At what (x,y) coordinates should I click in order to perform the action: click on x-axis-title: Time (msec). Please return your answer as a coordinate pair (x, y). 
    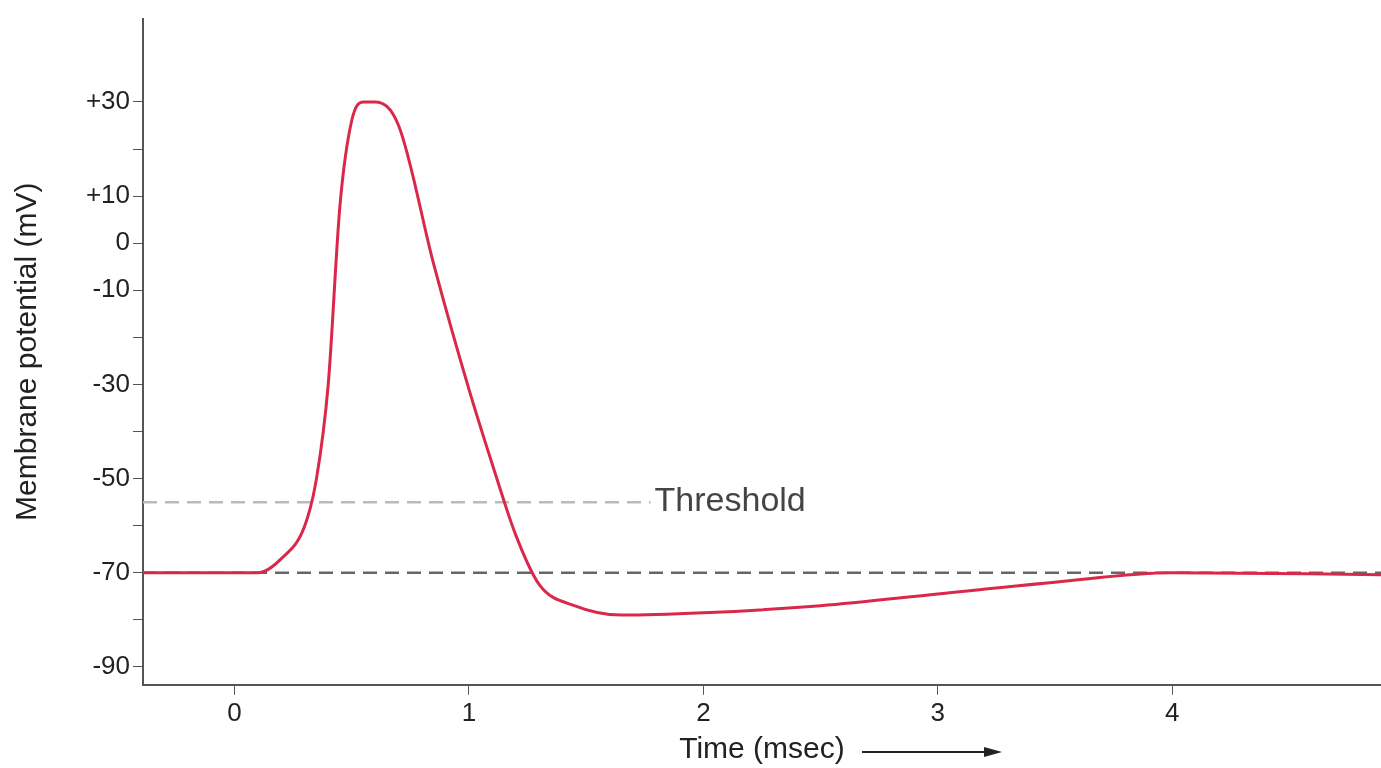
    Looking at the image, I should click on (762, 748).